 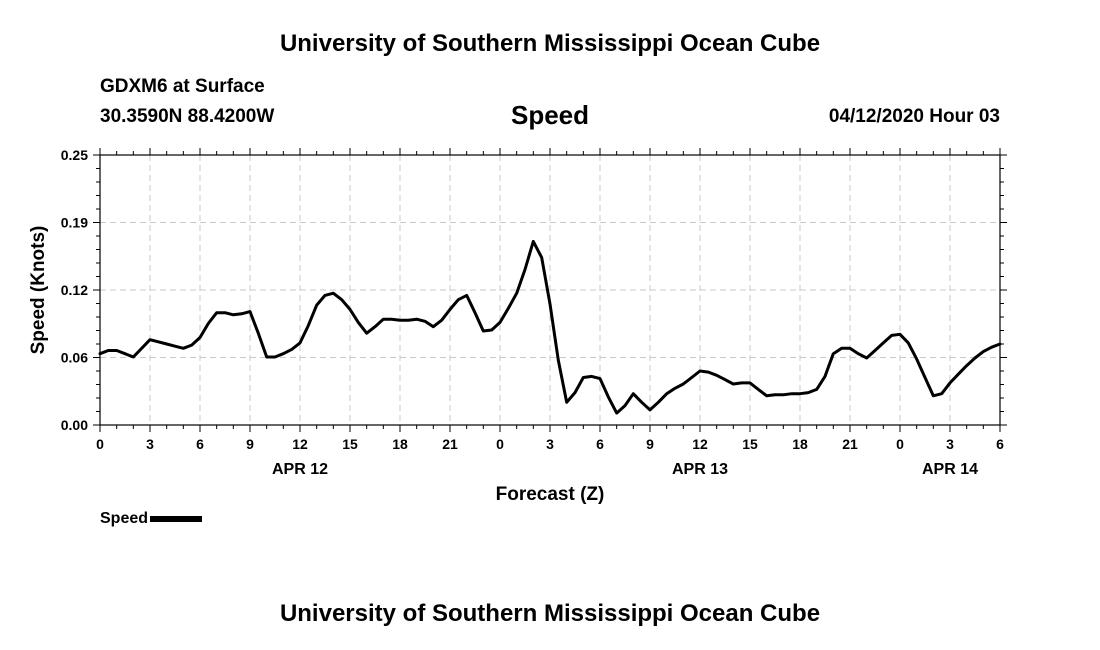 I want to click on legend-label: Speed, so click(x=124, y=518).